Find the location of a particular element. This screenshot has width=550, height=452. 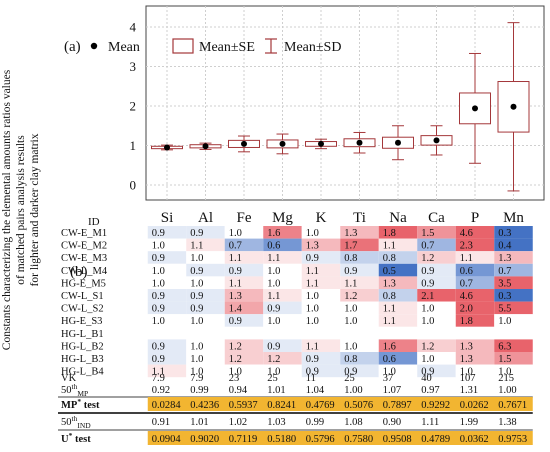

cell-value: 2.3 is located at coordinates (466, 246).